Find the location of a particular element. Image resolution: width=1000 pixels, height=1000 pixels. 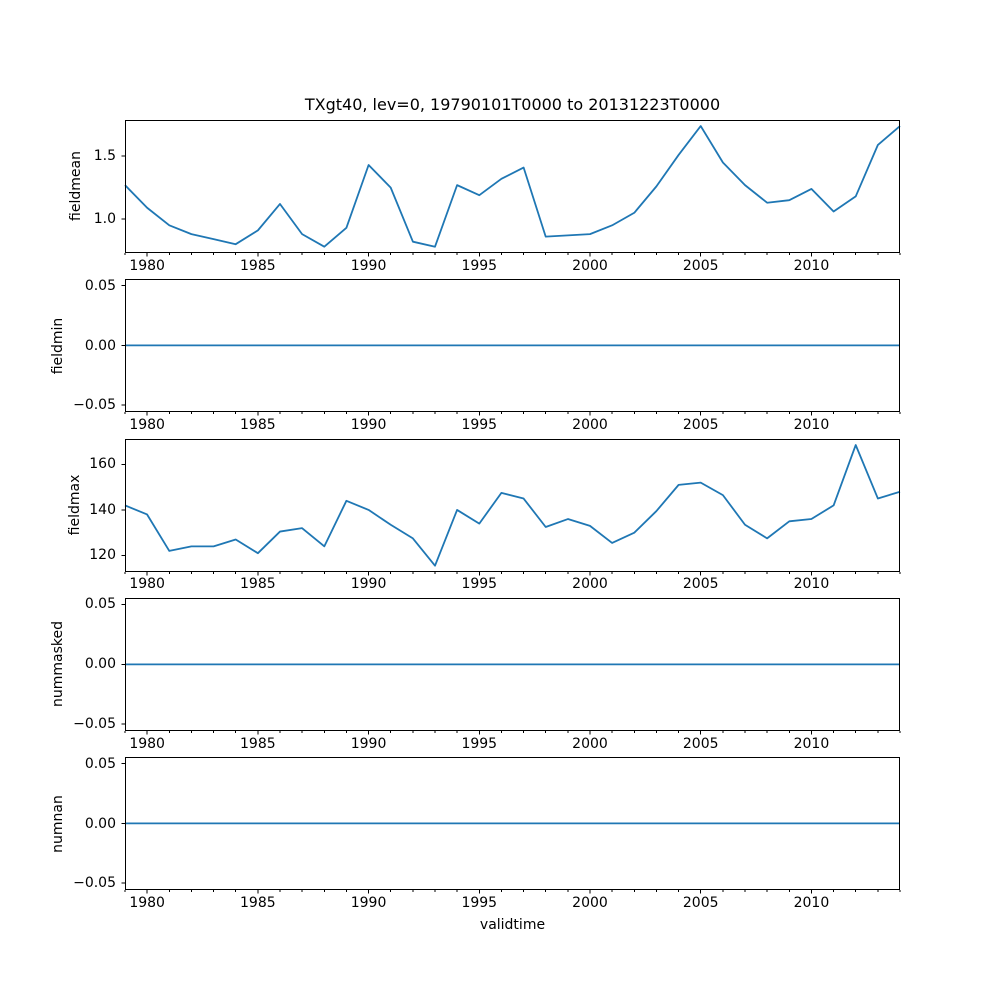

plot-area-numnan is located at coordinates (511, 825).